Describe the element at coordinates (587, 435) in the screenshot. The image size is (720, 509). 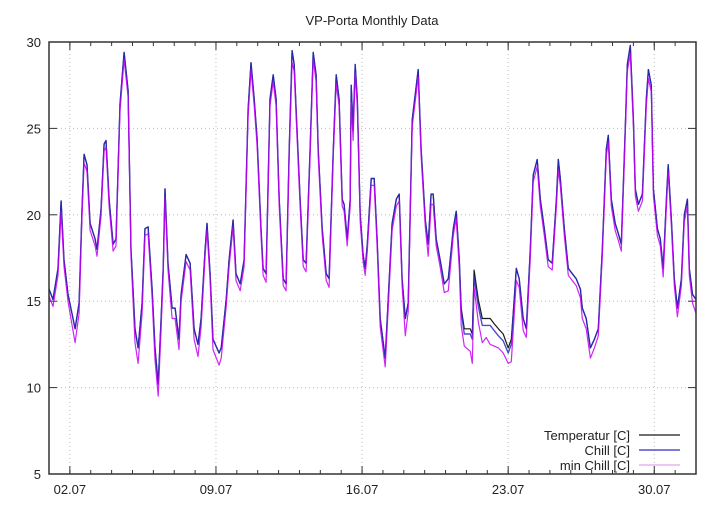
I see `legend-label: Temperatur [C]` at that location.